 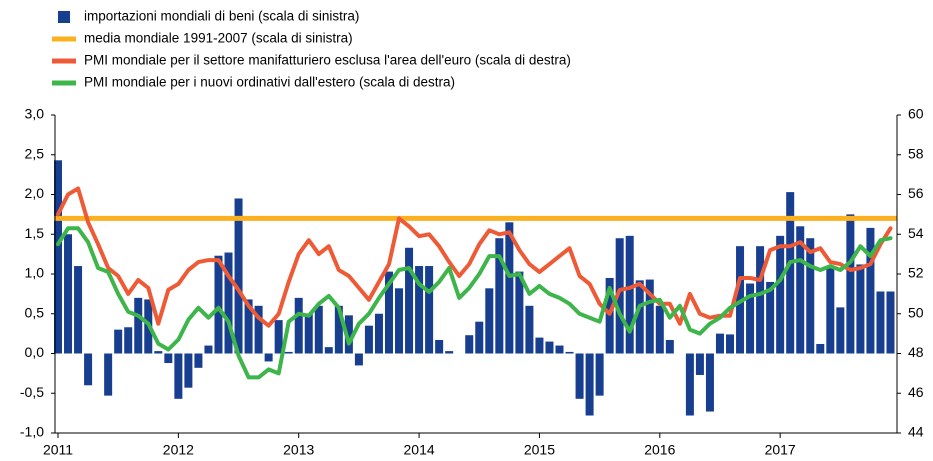 I want to click on y-tick-label: -1,0, so click(x=32, y=432).